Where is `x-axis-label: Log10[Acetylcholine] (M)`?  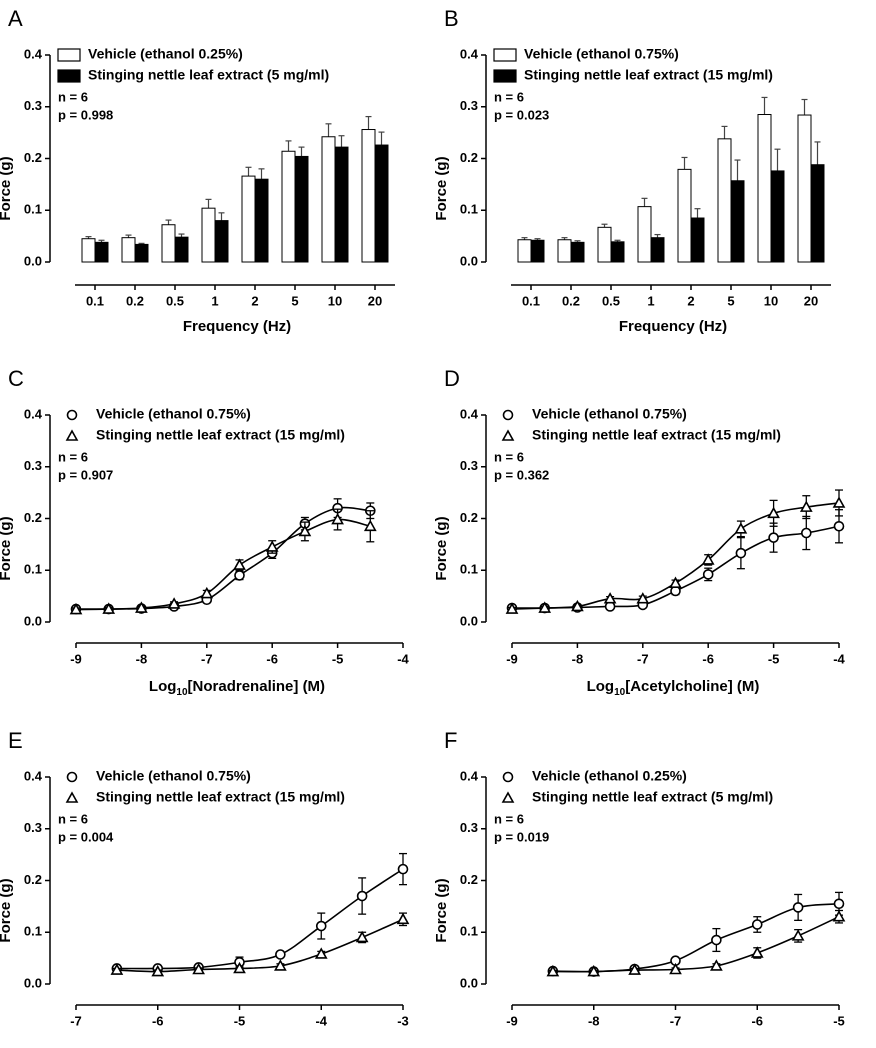 x-axis-label: Log10[Acetylcholine] (M) is located at coordinates (673, 688).